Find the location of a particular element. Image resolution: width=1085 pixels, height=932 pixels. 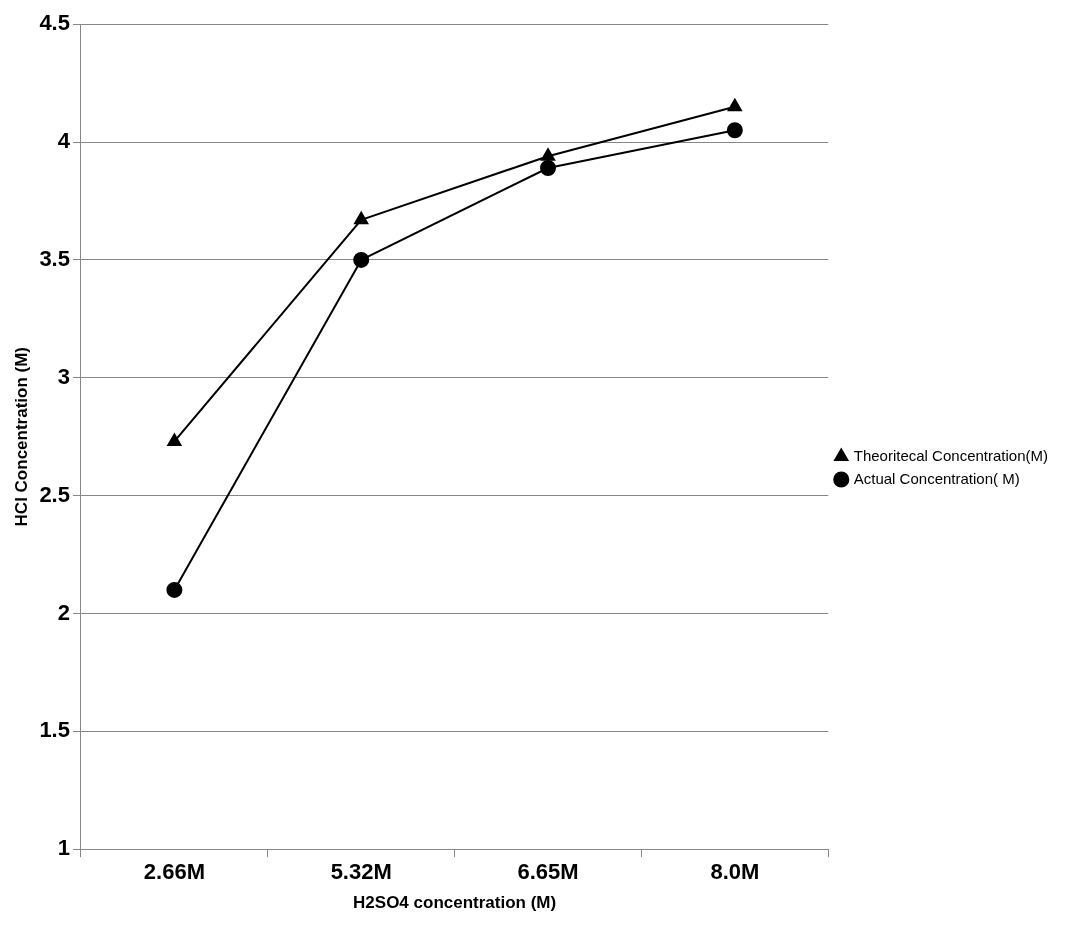

x-axis-title: H2SO4 concentration (M) is located at coordinates (455, 903).